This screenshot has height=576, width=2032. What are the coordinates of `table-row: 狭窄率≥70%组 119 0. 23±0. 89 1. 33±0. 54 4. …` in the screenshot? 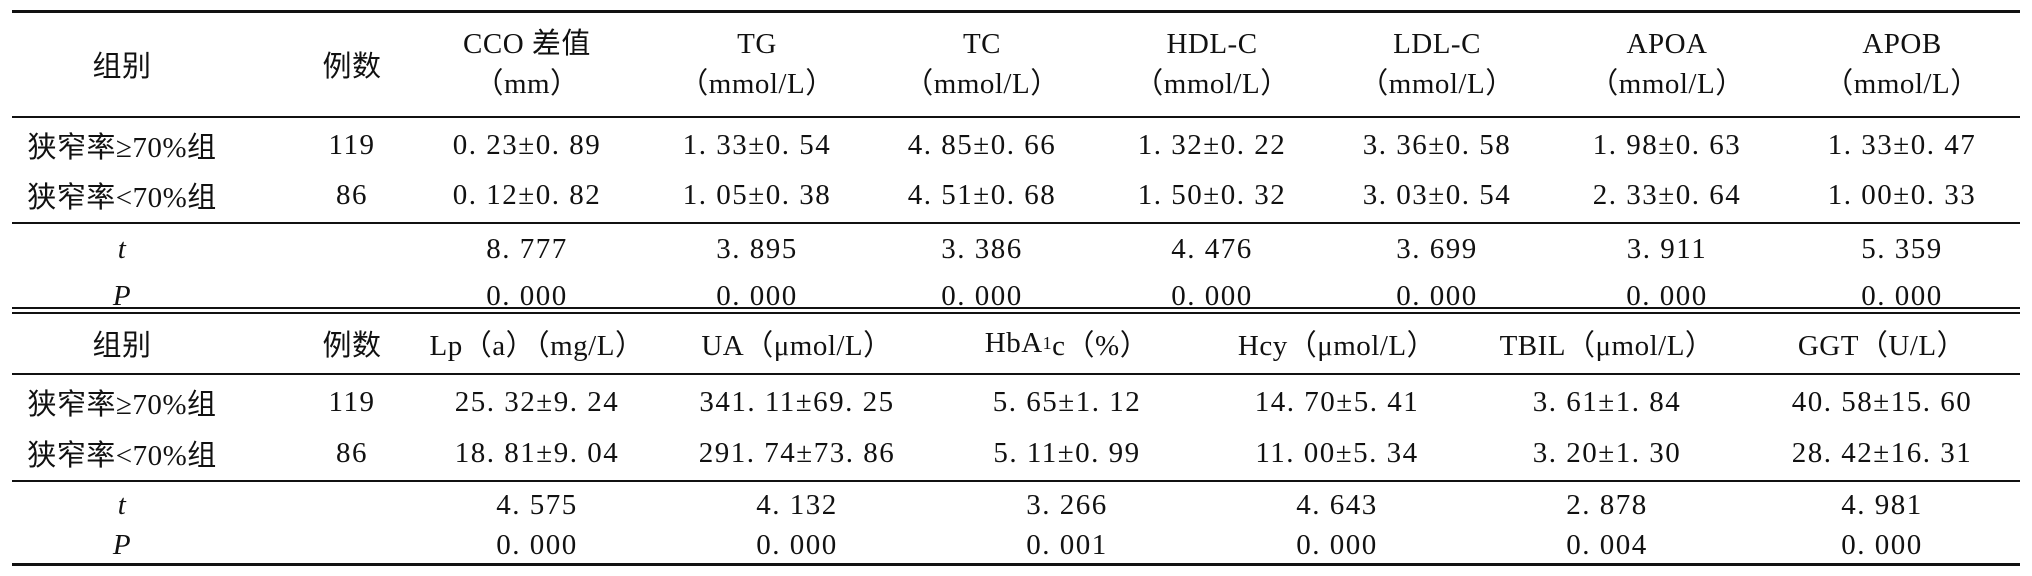 It's located at (1016, 145).